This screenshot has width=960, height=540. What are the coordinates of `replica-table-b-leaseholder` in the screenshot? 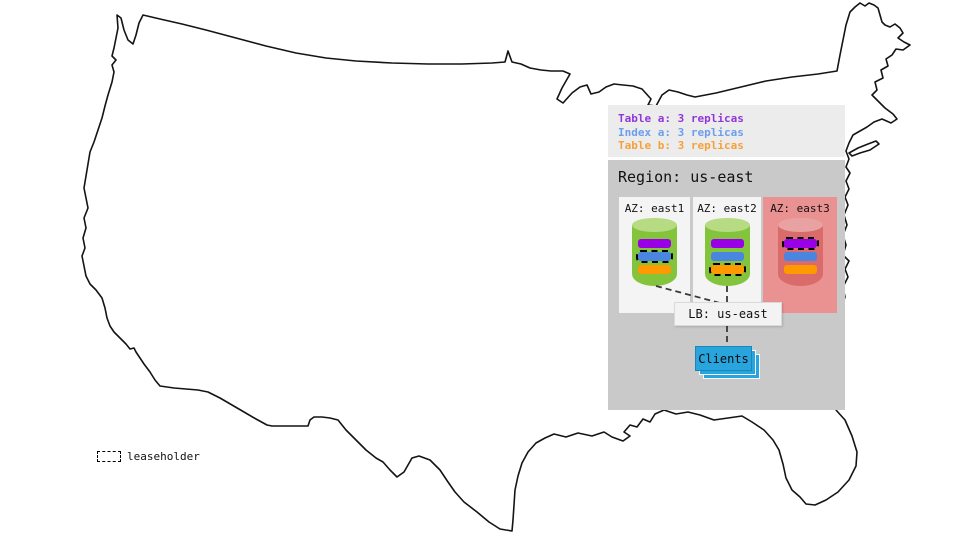 It's located at (727, 269).